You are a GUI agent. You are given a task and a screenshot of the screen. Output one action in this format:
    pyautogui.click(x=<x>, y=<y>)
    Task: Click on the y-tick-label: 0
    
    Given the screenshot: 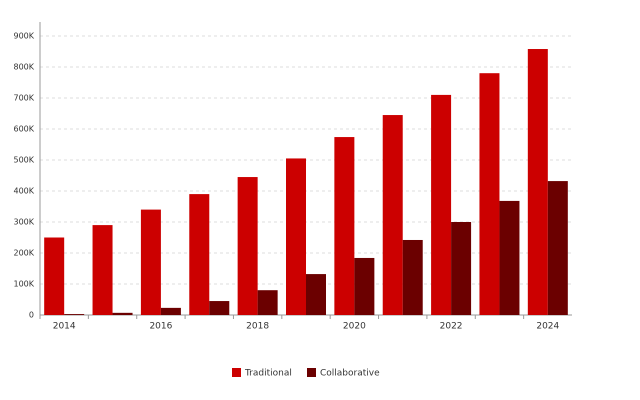 What is the action you would take?
    pyautogui.click(x=31, y=315)
    